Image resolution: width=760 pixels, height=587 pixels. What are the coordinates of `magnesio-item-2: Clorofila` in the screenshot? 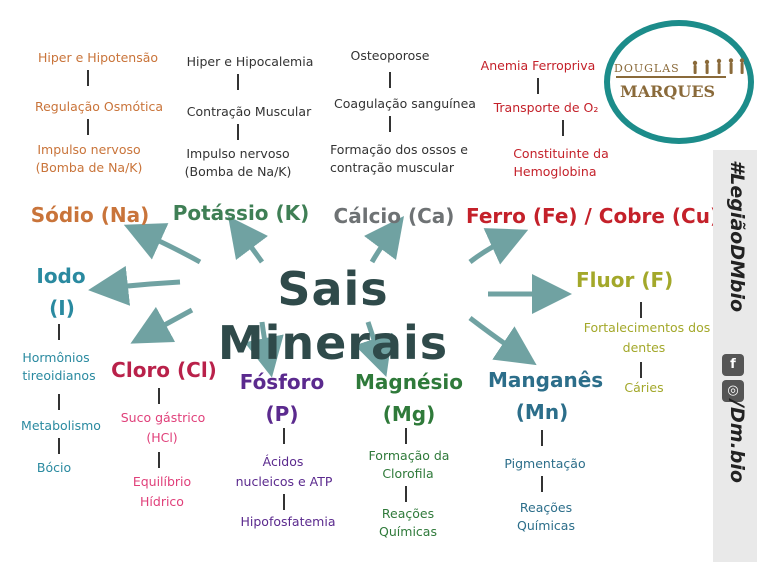 It's located at (408, 473).